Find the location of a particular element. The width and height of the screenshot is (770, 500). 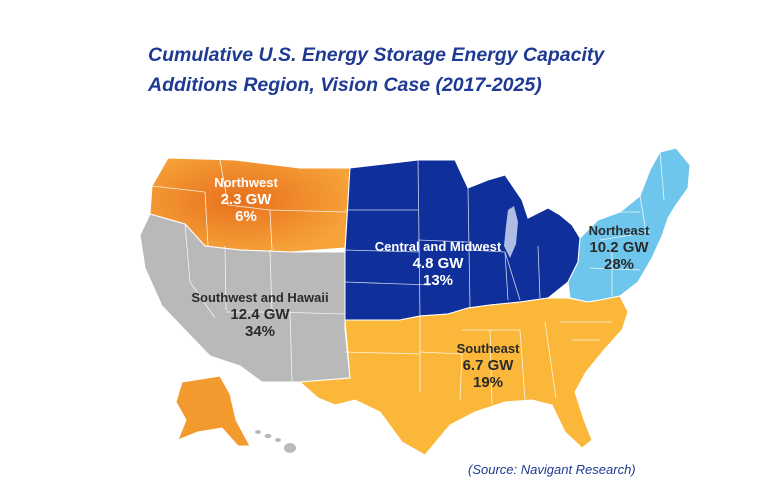

label-central-midwest: Central and Midwest 4.8 GW 13% is located at coordinates (438, 263).